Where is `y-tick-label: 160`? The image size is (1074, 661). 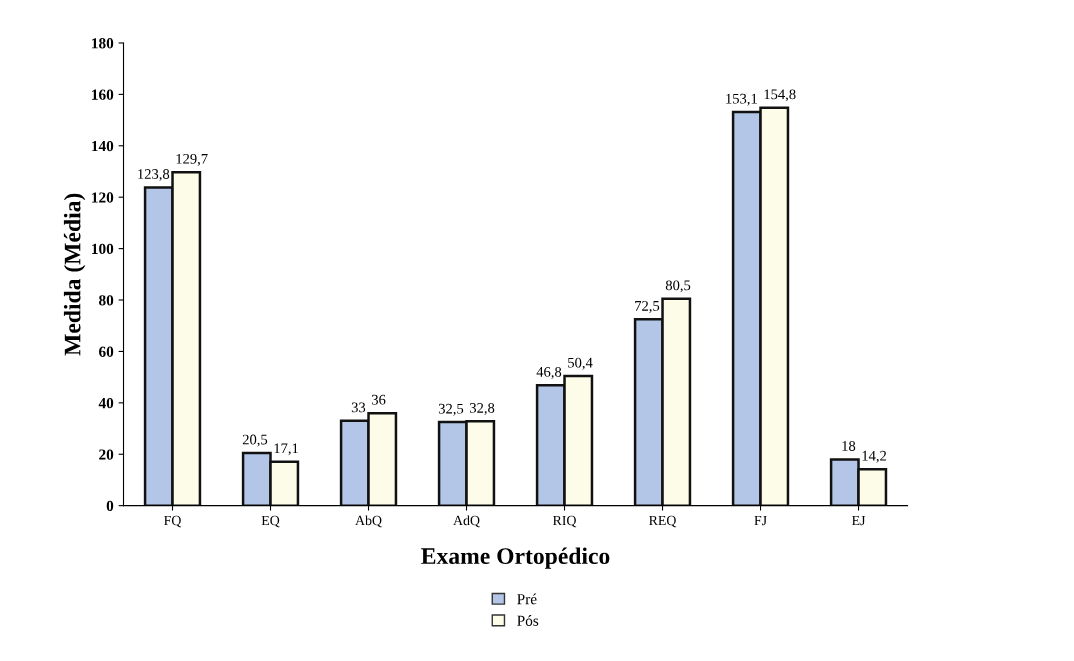
y-tick-label: 160 is located at coordinates (103, 94).